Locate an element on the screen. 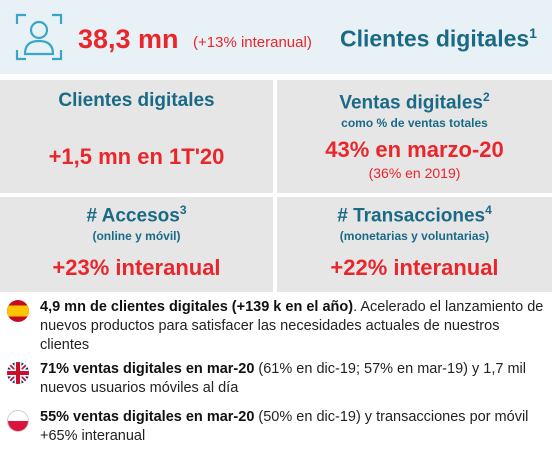 The height and width of the screenshot is (452, 552). digital-clients-change: (+13% interanual) is located at coordinates (252, 42).